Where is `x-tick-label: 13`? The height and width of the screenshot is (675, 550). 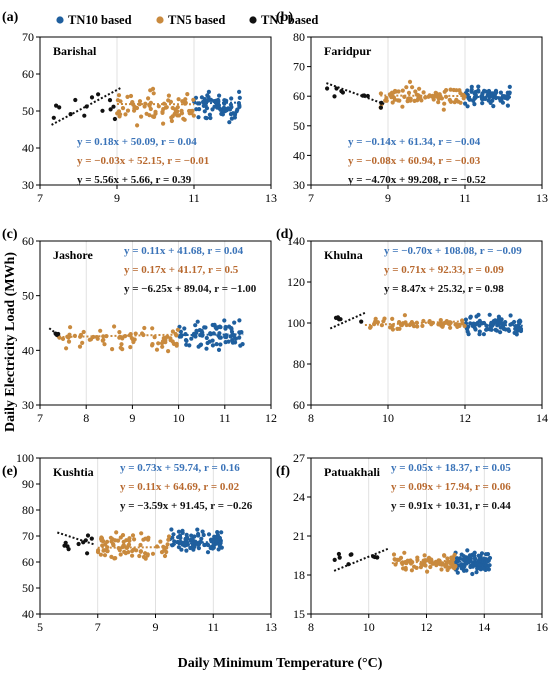
x-tick-label: 13 is located at coordinates (271, 198).